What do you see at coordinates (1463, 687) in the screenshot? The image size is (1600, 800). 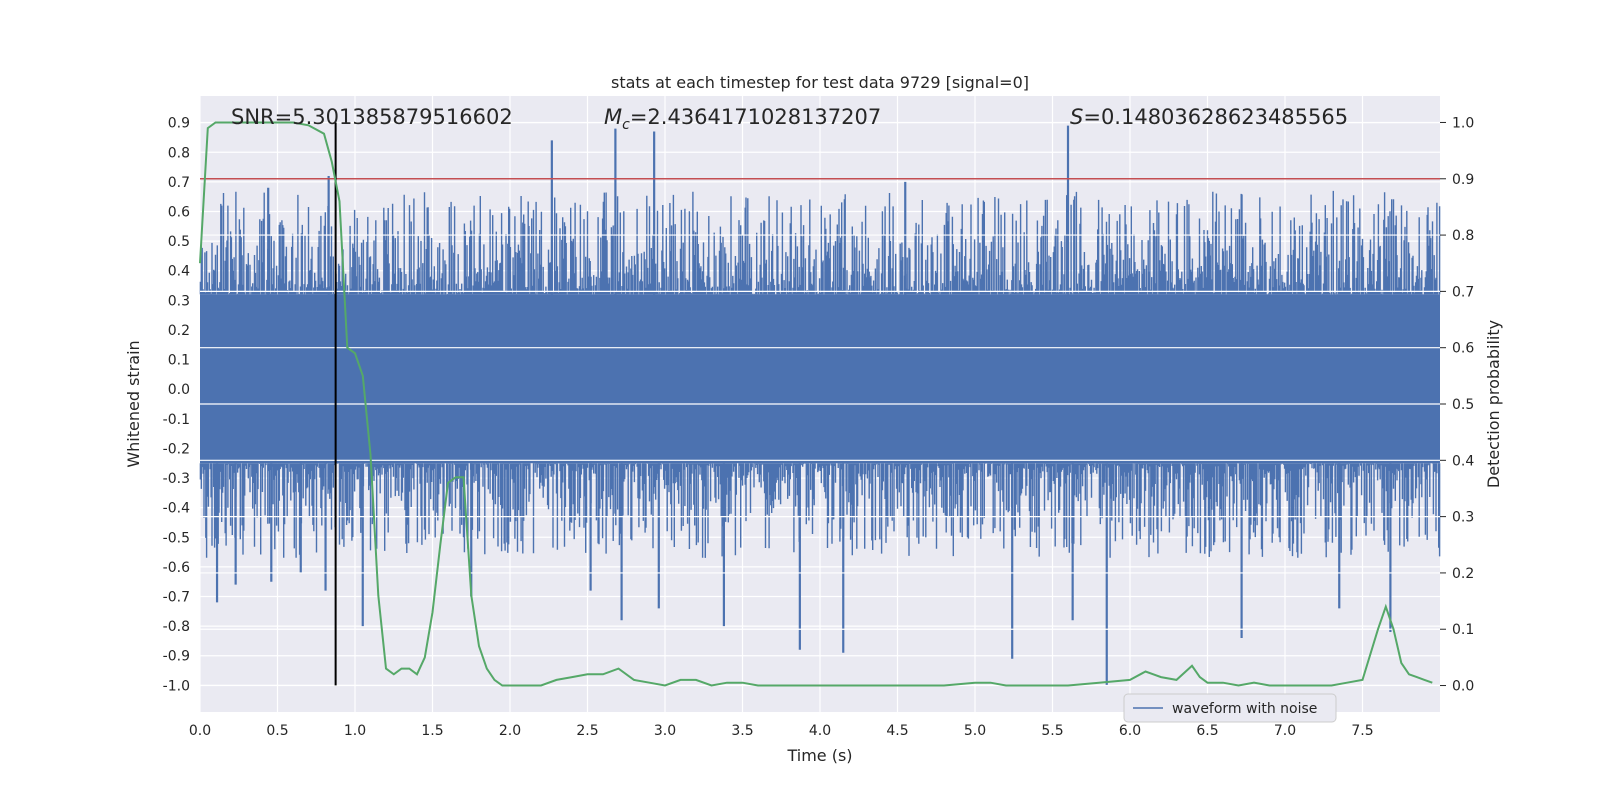 I see `y-right-tick-label: 0.0` at bounding box center [1463, 687].